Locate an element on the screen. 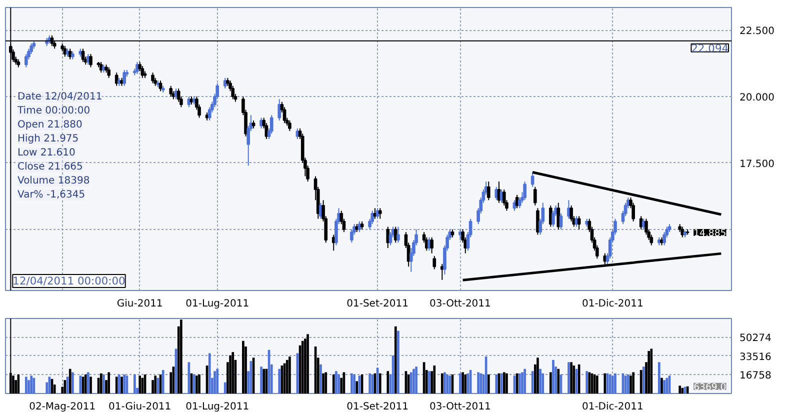 The width and height of the screenshot is (786, 415). annotation: Time 00:00:00 is located at coordinates (53, 111).